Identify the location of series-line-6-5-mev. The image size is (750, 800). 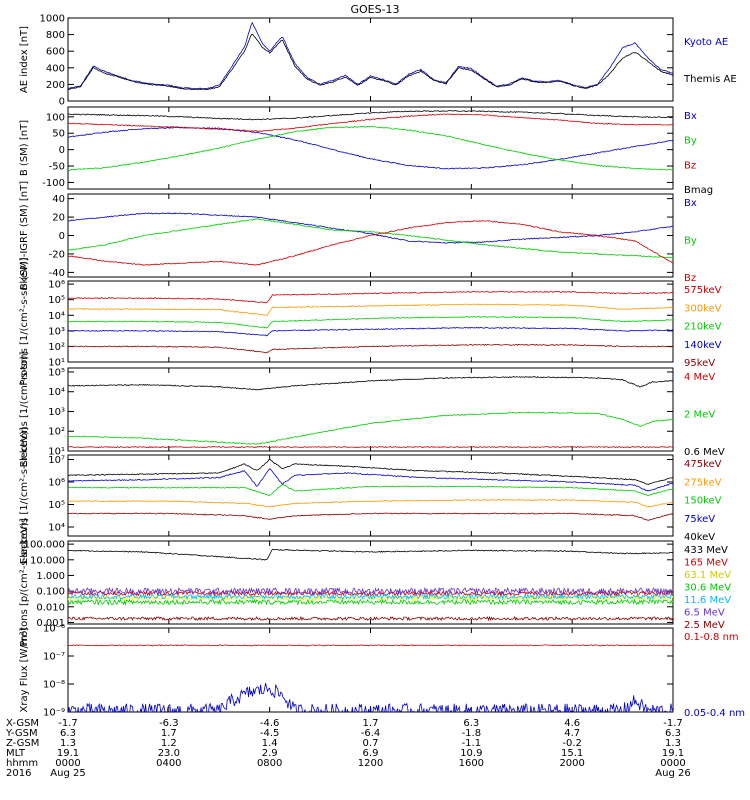
(370, 591).